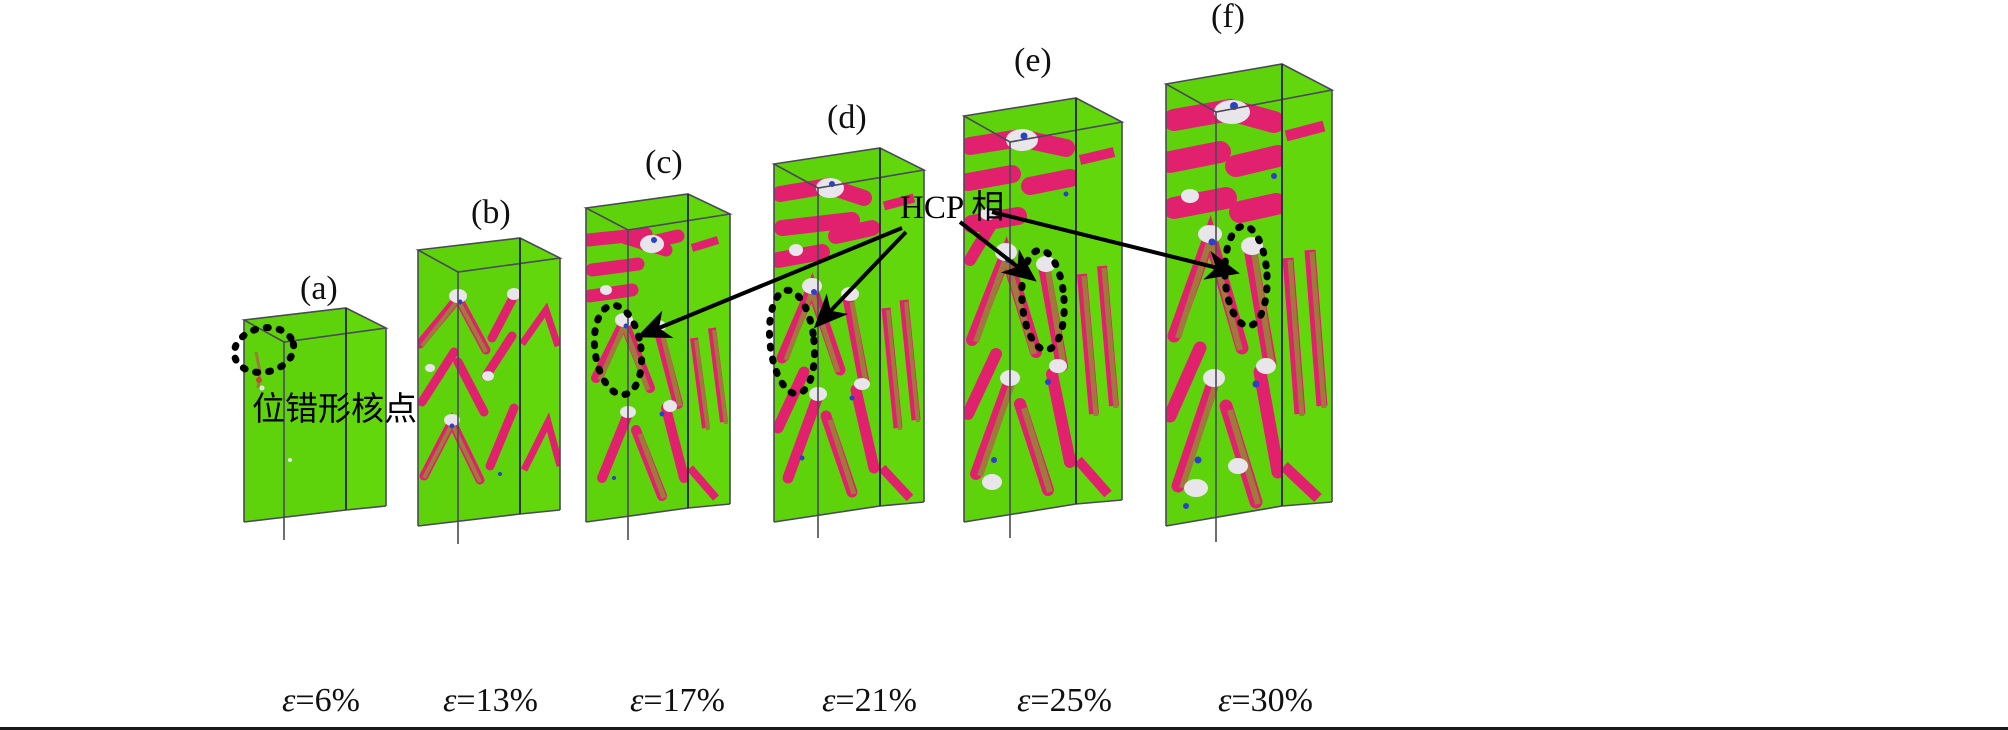  Describe the element at coordinates (1228, 17) in the screenshot. I see `panel-label-f: (f)` at that location.